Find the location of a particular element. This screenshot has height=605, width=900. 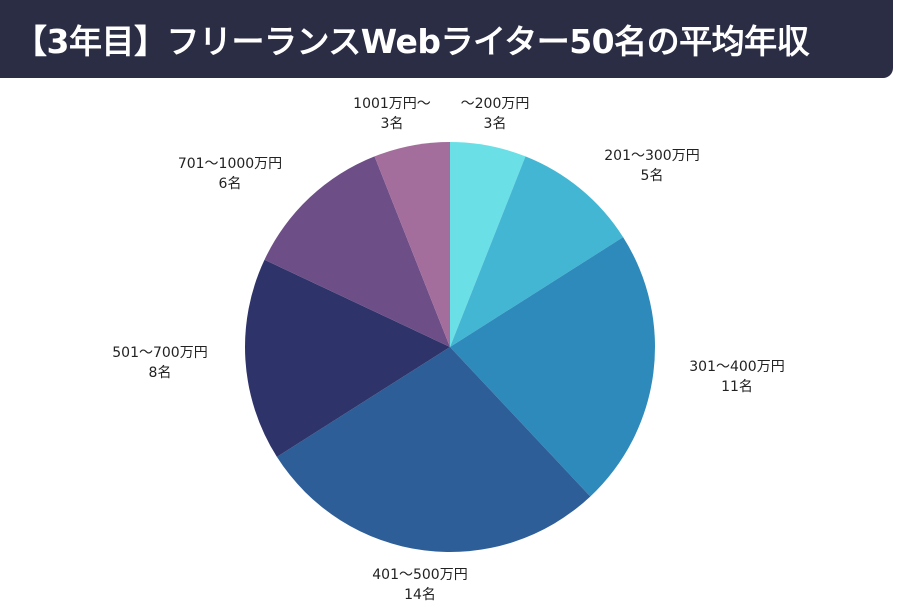

slice-count-label: 5名 is located at coordinates (652, 176).